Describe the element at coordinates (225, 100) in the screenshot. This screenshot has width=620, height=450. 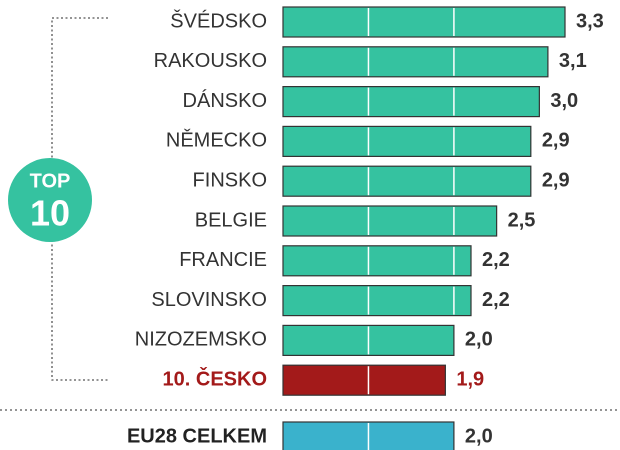
I see `category-label: DÁNSKO` at that location.